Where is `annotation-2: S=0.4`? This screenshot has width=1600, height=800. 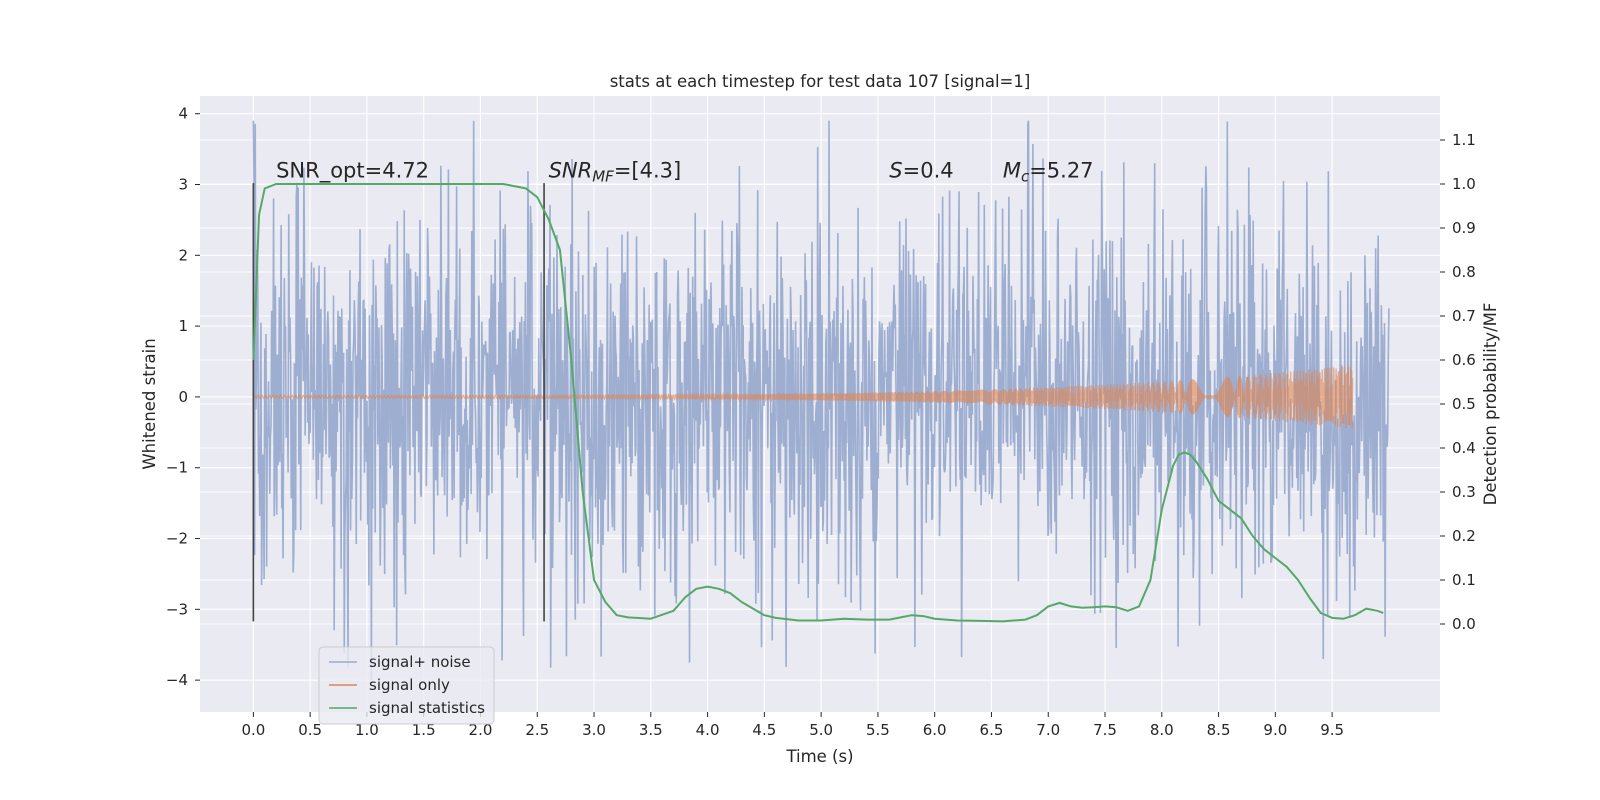
annotation-2: S=0.4 is located at coordinates (921, 170).